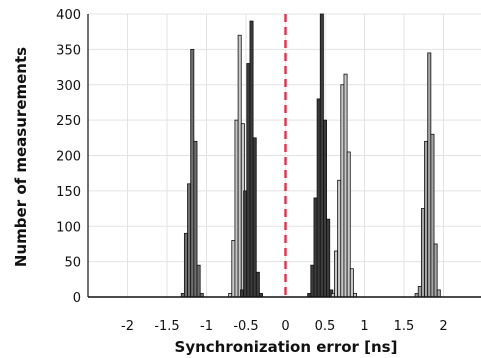 This screenshot has width=481, height=358. I want to click on y-tick-label: 0, so click(77, 298).